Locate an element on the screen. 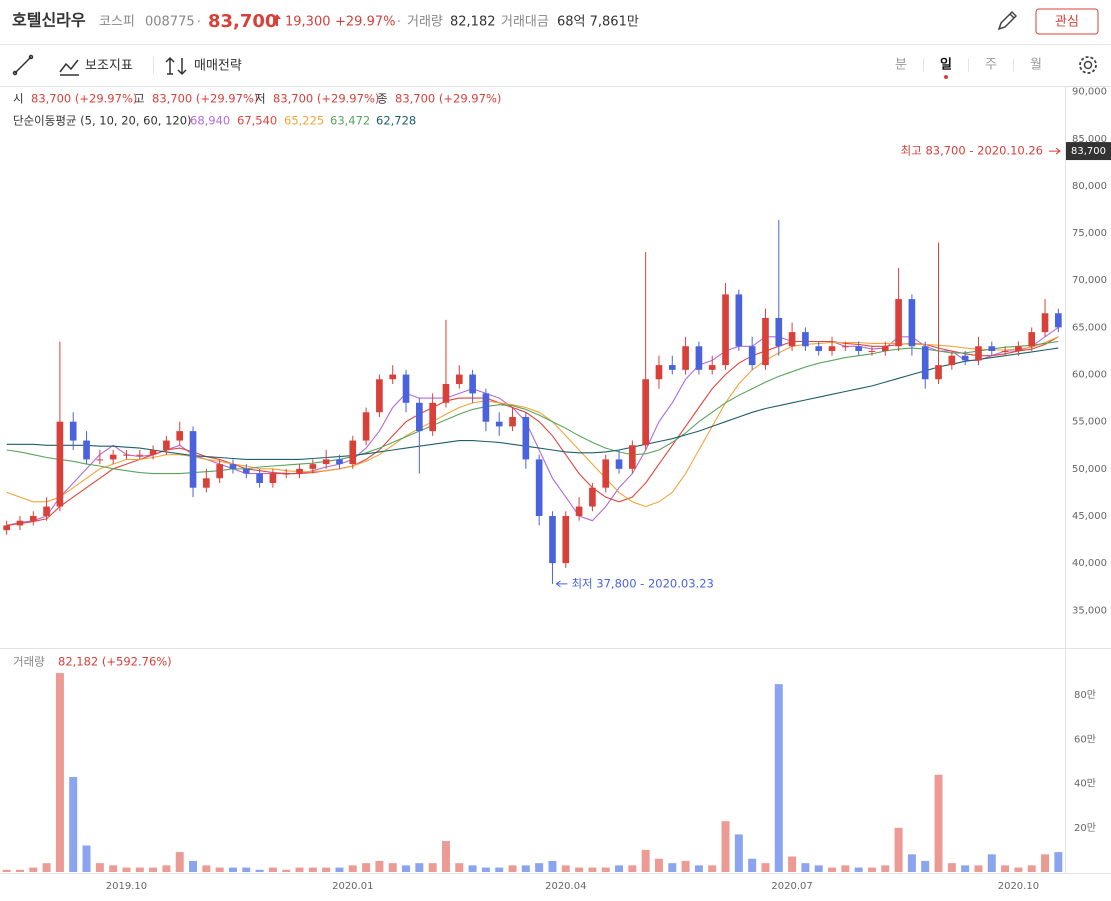 This screenshot has width=1111, height=901. market: 코스피 is located at coordinates (117, 22).